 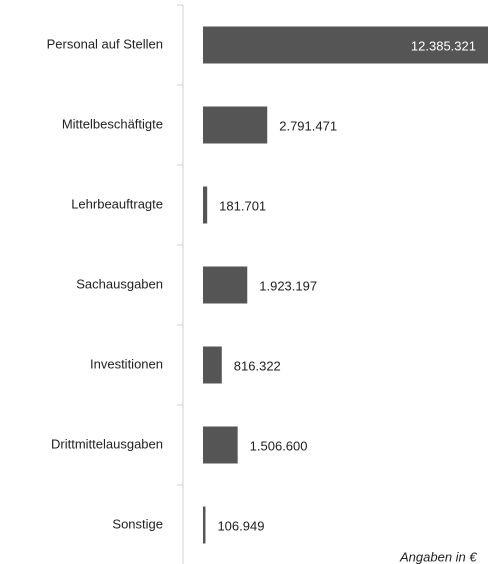 What do you see at coordinates (279, 445) in the screenshot?
I see `value-label: 1.506.600` at bounding box center [279, 445].